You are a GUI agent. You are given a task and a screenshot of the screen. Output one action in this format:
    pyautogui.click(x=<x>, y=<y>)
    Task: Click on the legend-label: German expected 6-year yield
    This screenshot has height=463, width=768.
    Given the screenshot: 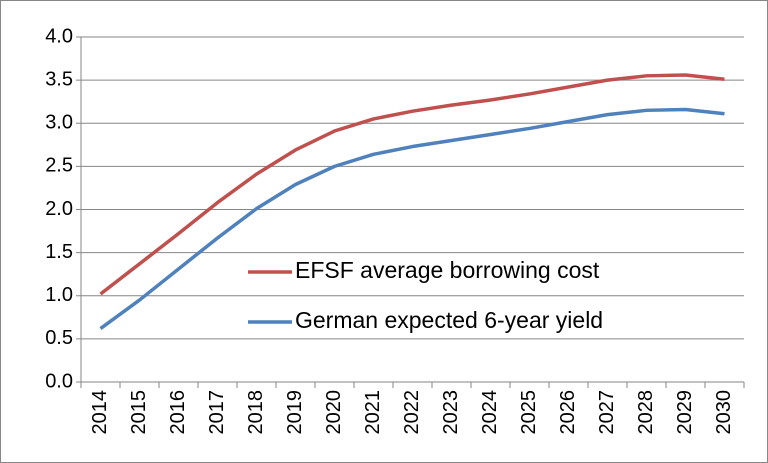 What is the action you would take?
    pyautogui.click(x=449, y=320)
    